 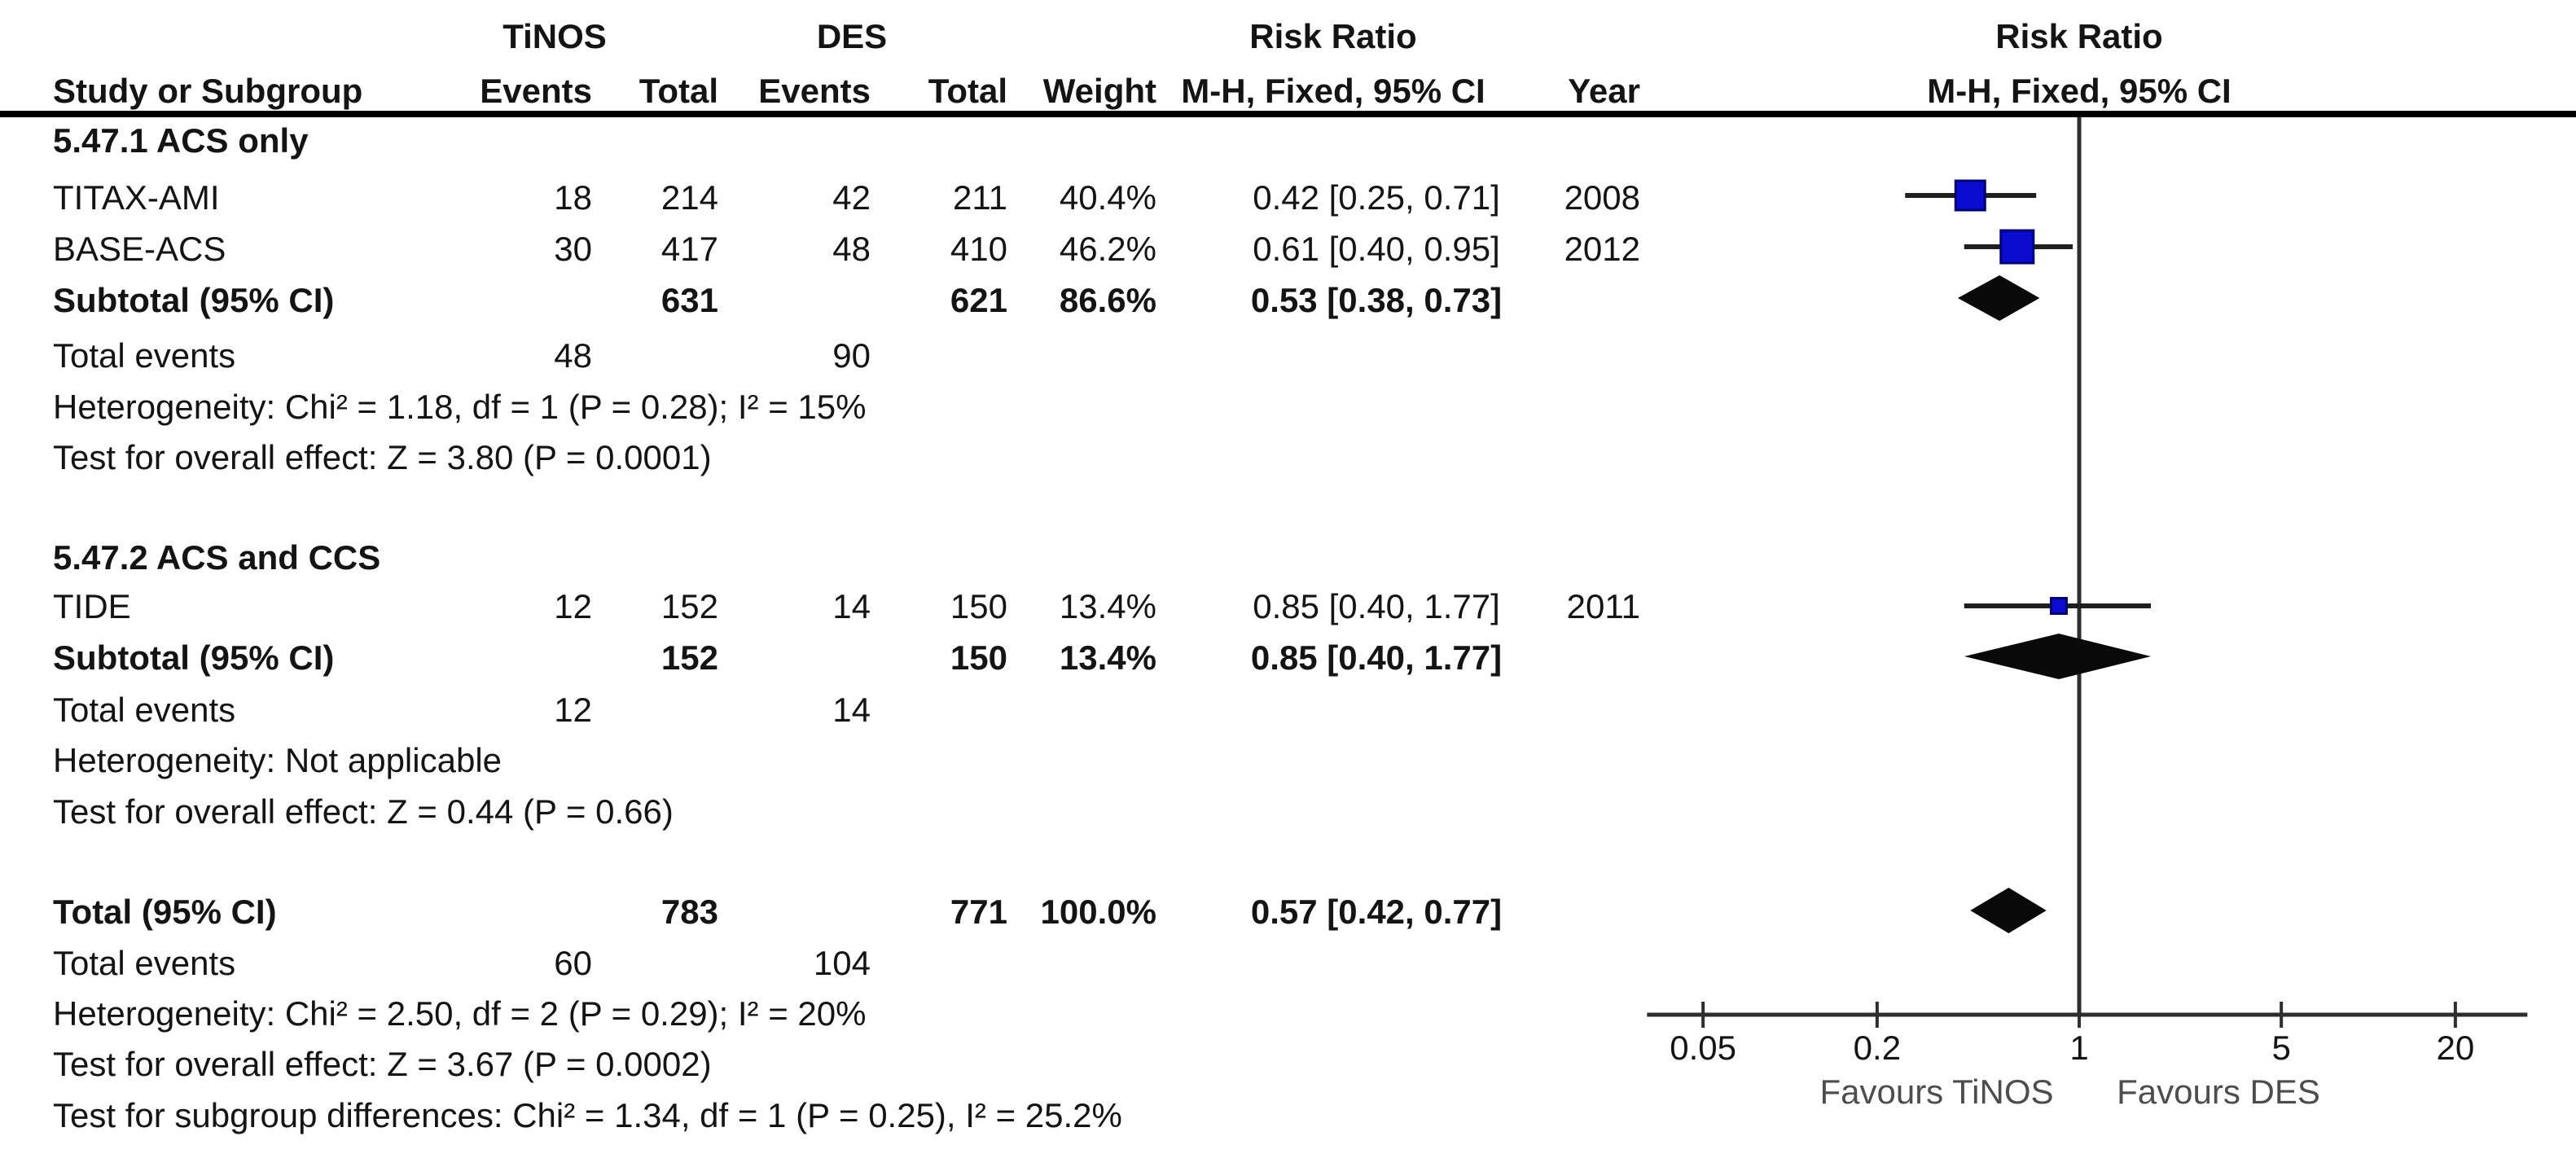 What do you see at coordinates (554, 36) in the screenshot?
I see `treatment-group-header: TiNOS` at bounding box center [554, 36].